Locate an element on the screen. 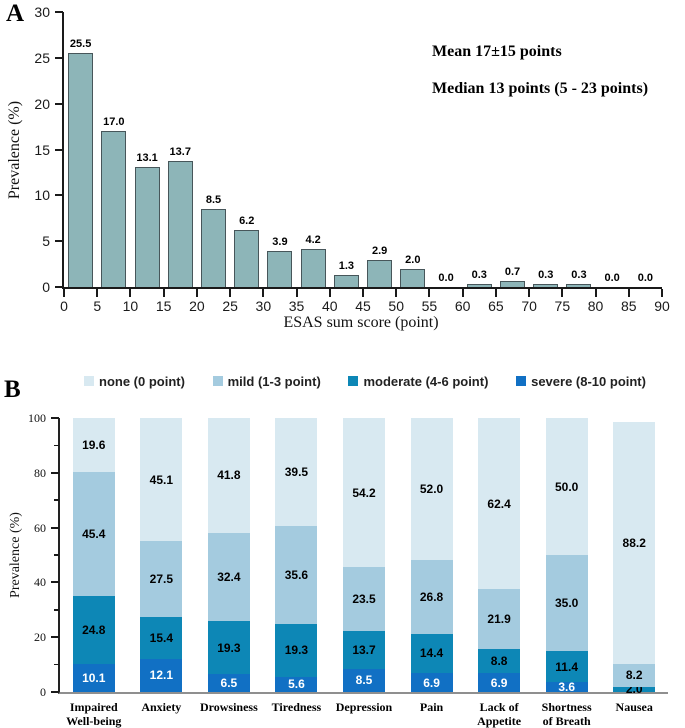 The height and width of the screenshot is (728, 685). x-tick-label: 0 is located at coordinates (64, 306).